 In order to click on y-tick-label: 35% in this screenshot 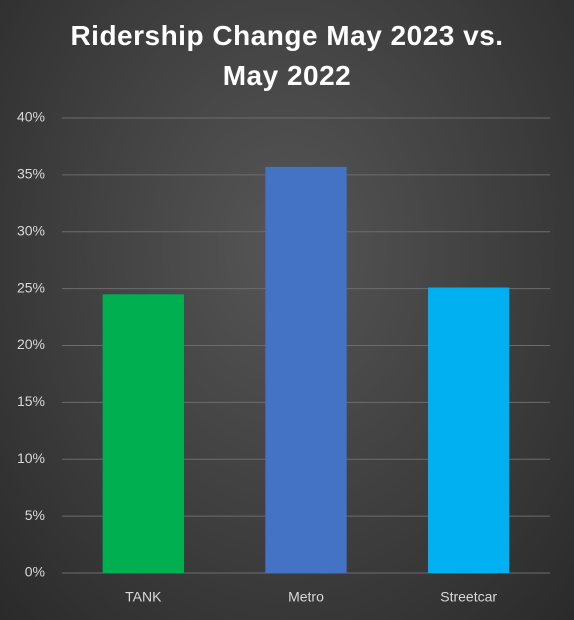, I will do `click(31, 174)`.